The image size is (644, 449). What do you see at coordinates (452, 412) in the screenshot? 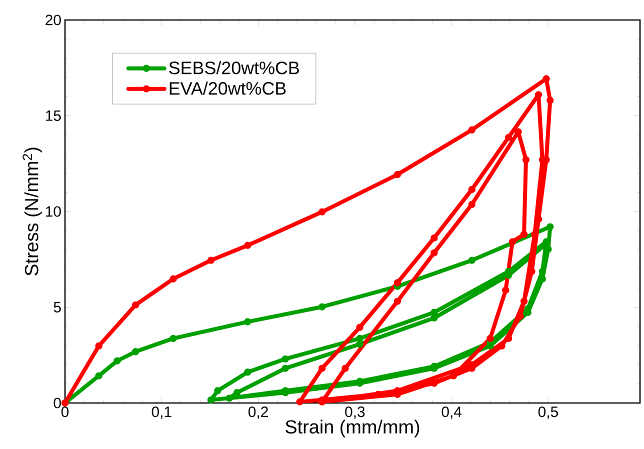
I see `x-tick-label: 0,4` at bounding box center [452, 412].